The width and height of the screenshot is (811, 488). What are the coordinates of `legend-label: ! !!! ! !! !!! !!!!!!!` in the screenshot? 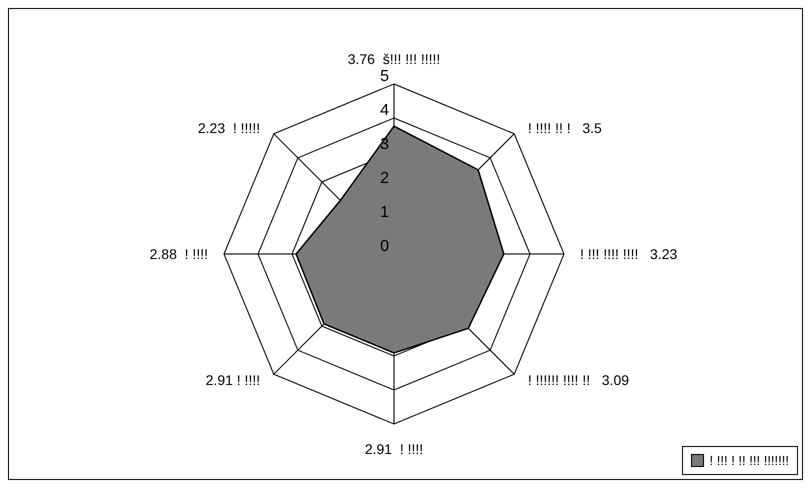 It's located at (749, 460).